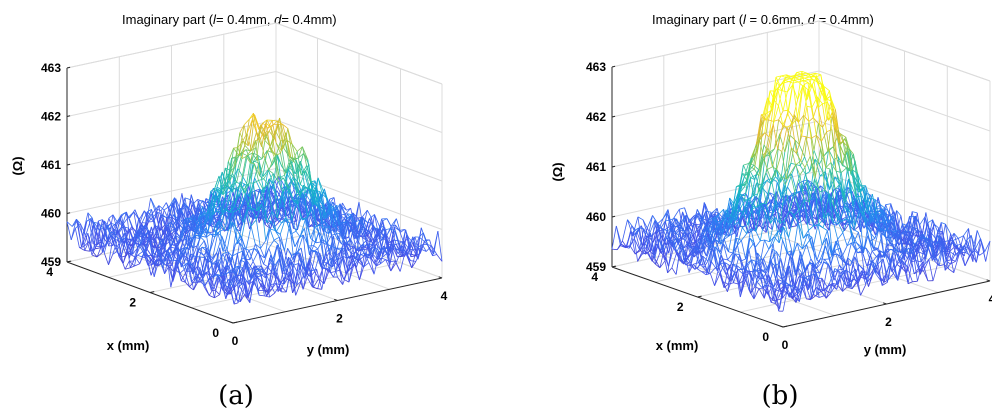  Describe the element at coordinates (235, 341) in the screenshot. I see `y-tick-label: 0` at that location.